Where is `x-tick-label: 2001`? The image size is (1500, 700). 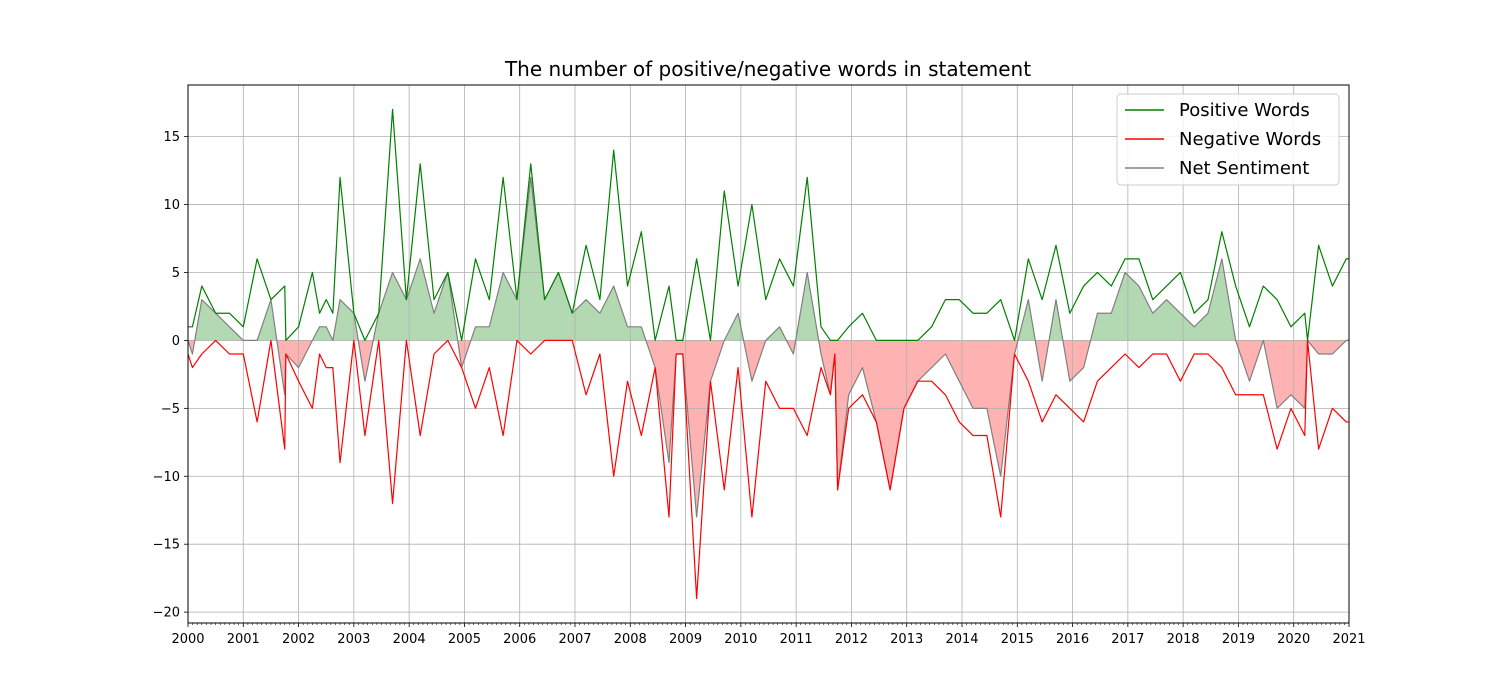 x-tick-label: 2001 is located at coordinates (243, 639).